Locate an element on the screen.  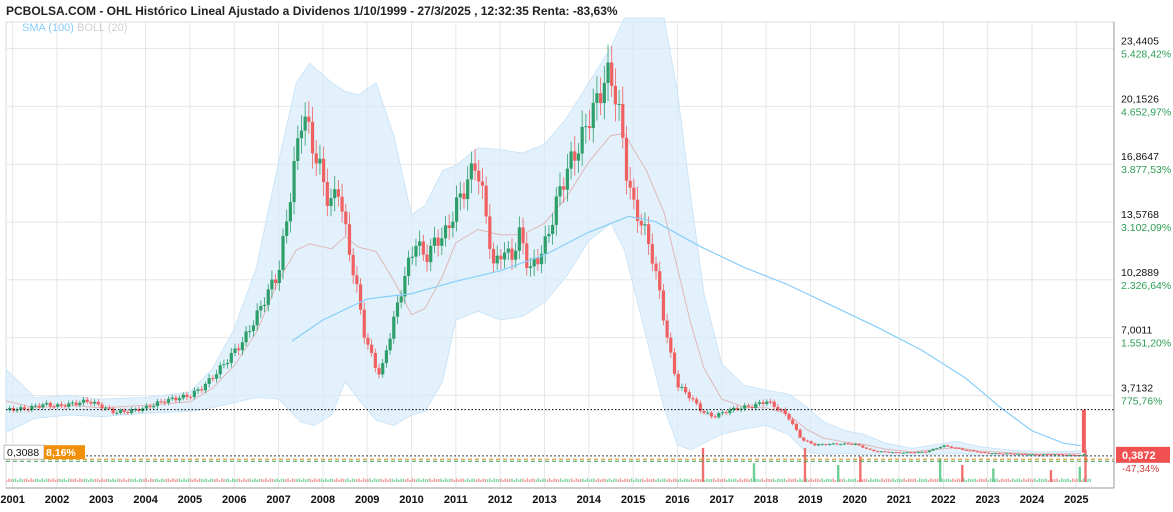
y-tick-price: 13,5768 is located at coordinates (1140, 215).